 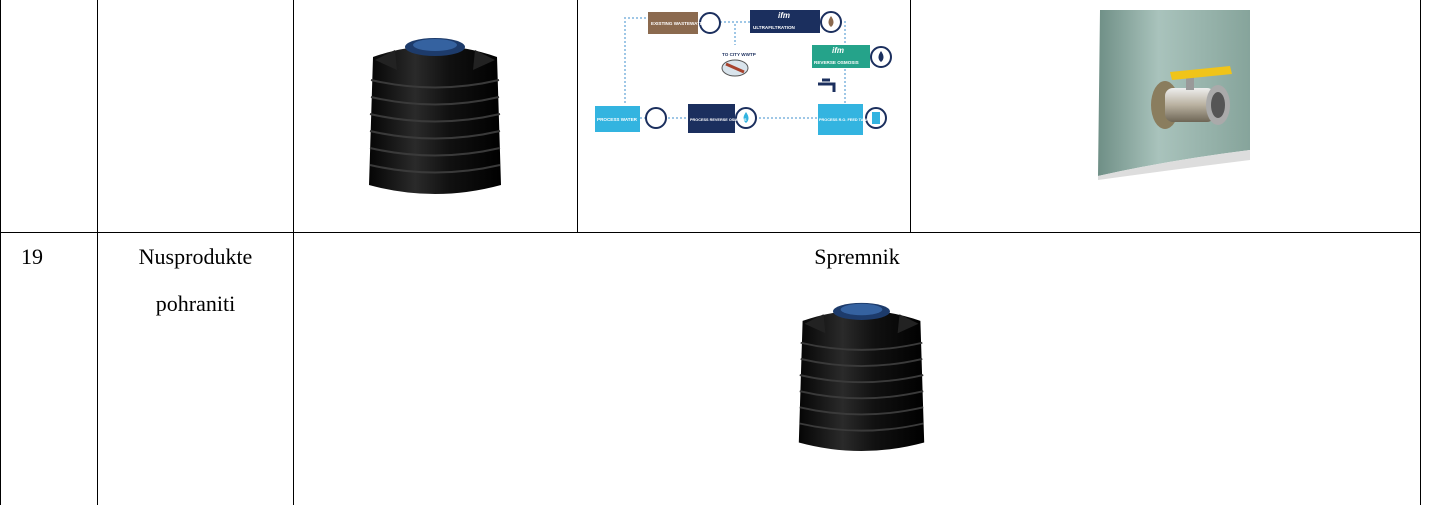 What do you see at coordinates (195, 368) in the screenshot?
I see `item-cell: Nusprodukte pohraniti` at bounding box center [195, 368].